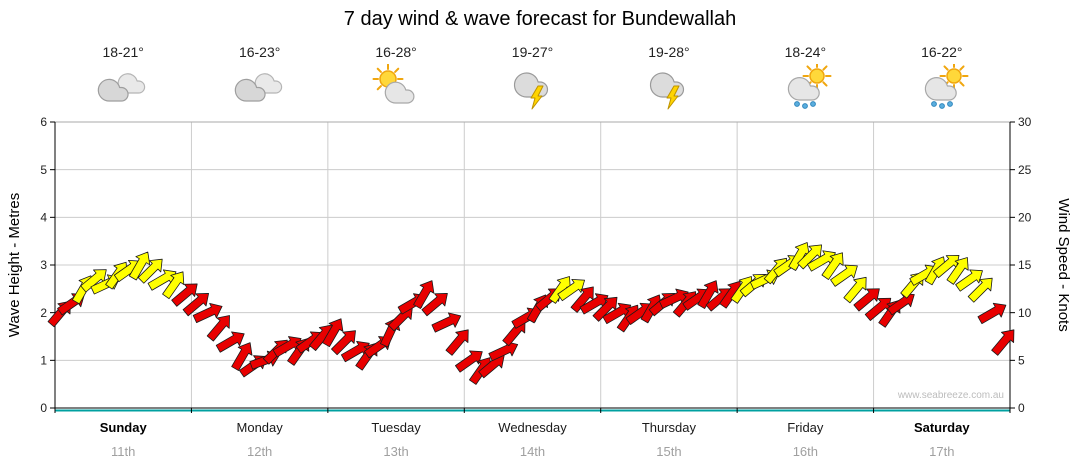 The height and width of the screenshot is (475, 1080). What do you see at coordinates (259, 52) in the screenshot?
I see `day-temp-monday: 16-23°` at bounding box center [259, 52].